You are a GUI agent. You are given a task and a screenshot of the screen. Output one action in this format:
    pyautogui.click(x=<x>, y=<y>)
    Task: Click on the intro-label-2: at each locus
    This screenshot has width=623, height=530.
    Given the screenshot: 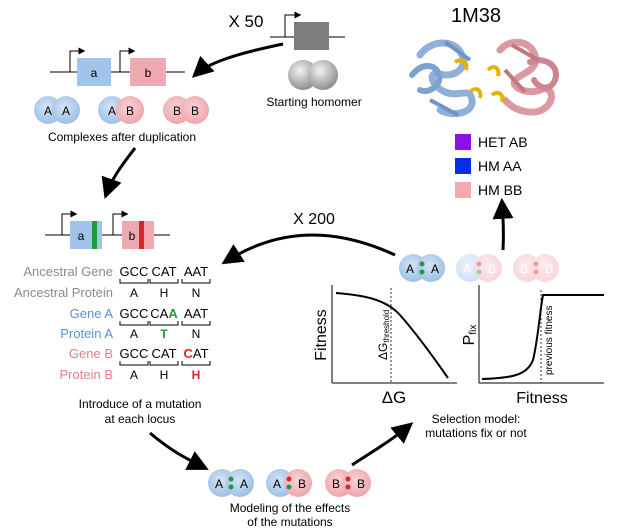 What is the action you would take?
    pyautogui.click(x=140, y=419)
    